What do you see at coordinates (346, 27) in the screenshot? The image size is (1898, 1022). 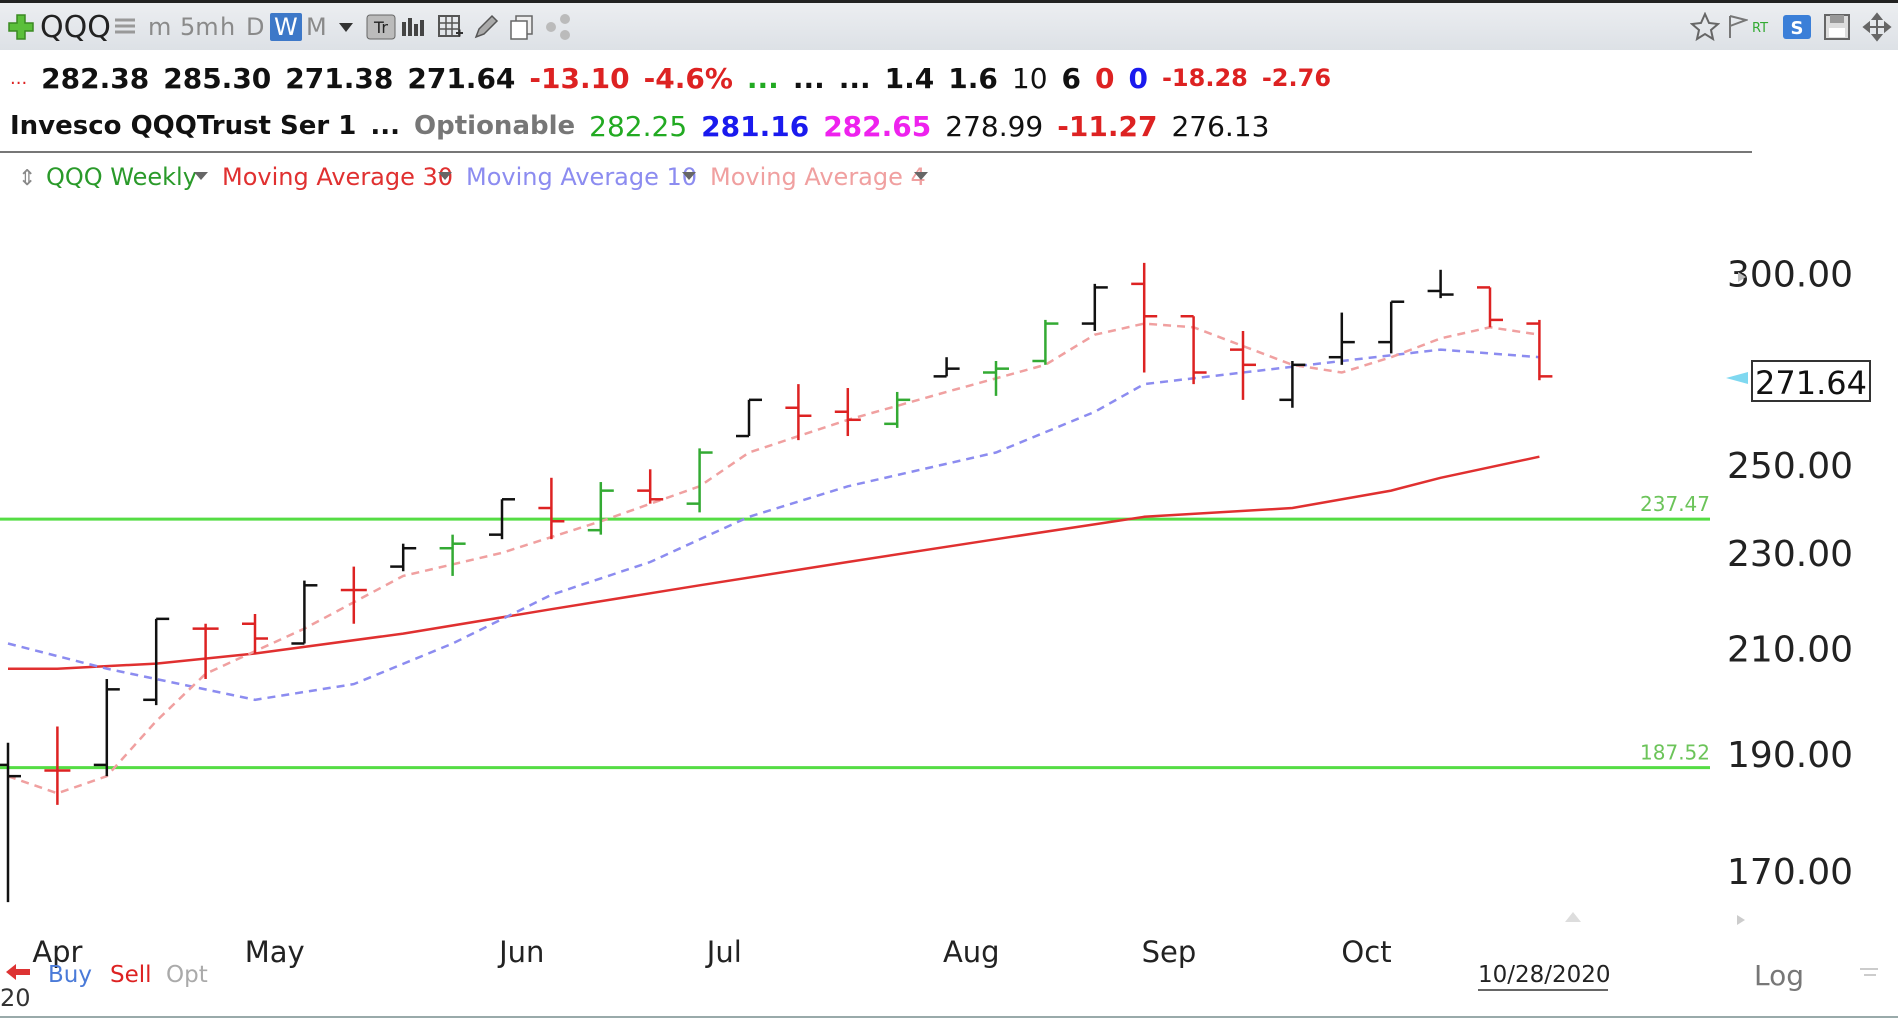 I see `dropdown-icon` at bounding box center [346, 27].